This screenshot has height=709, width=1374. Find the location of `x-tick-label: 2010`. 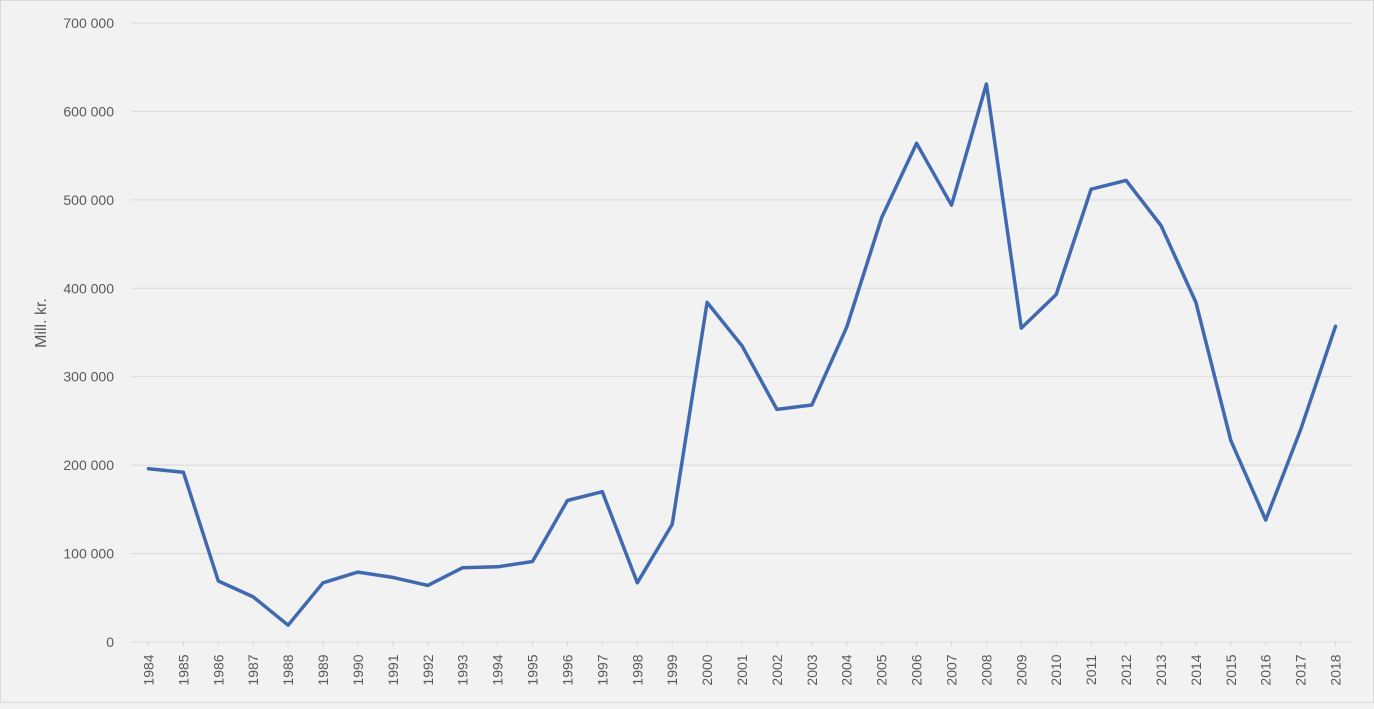

x-tick-label: 2010 is located at coordinates (1056, 669).